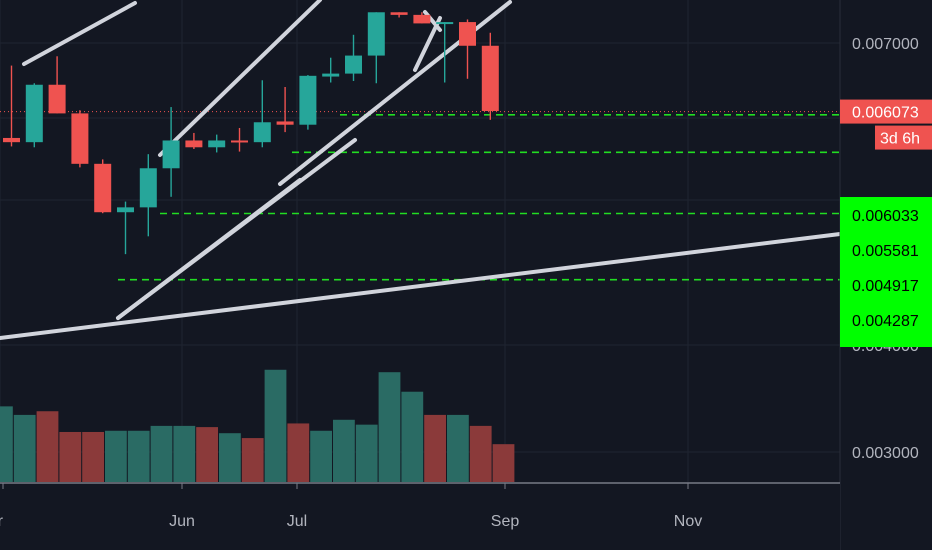  I want to click on last-price-label: 0.006073, so click(885, 113).